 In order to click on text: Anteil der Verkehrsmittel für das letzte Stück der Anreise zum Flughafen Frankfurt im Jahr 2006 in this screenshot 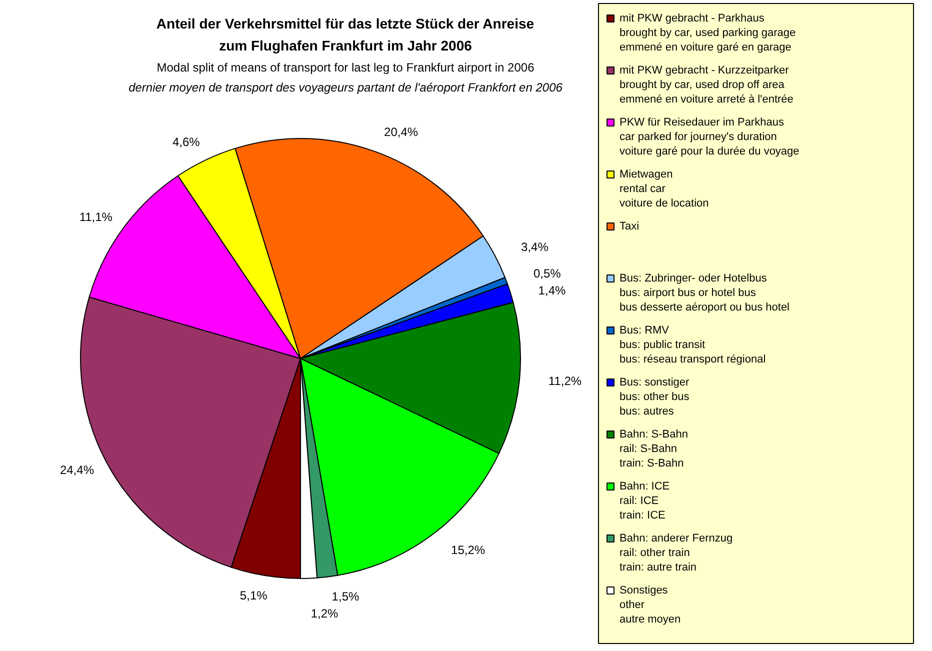, I will do `click(345, 35)`.